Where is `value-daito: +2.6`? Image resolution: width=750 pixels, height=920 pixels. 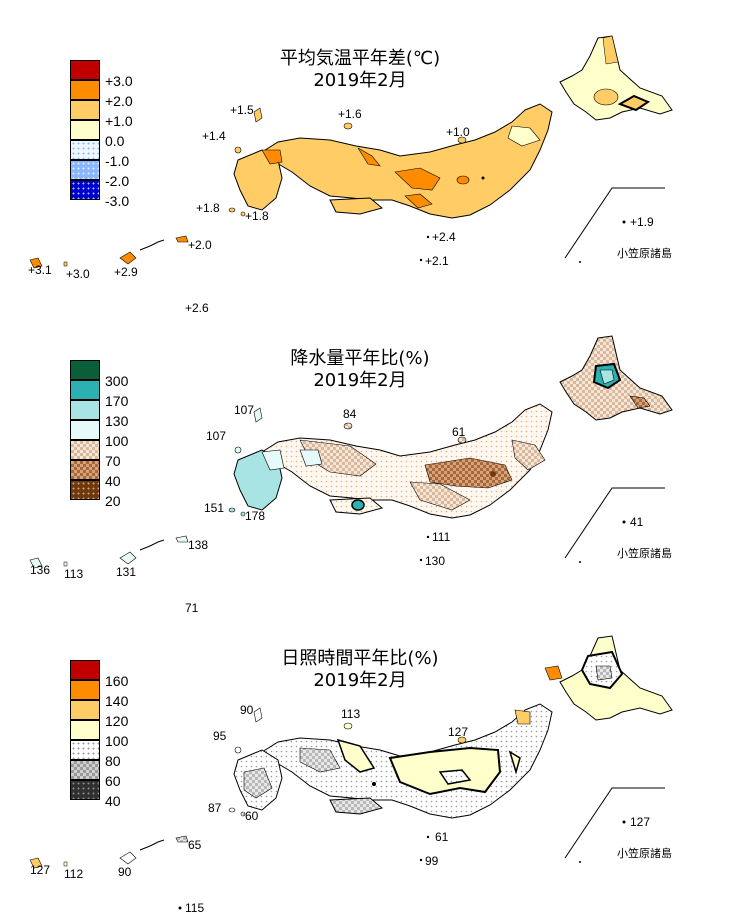
value-daito: +2.6 is located at coordinates (197, 308).